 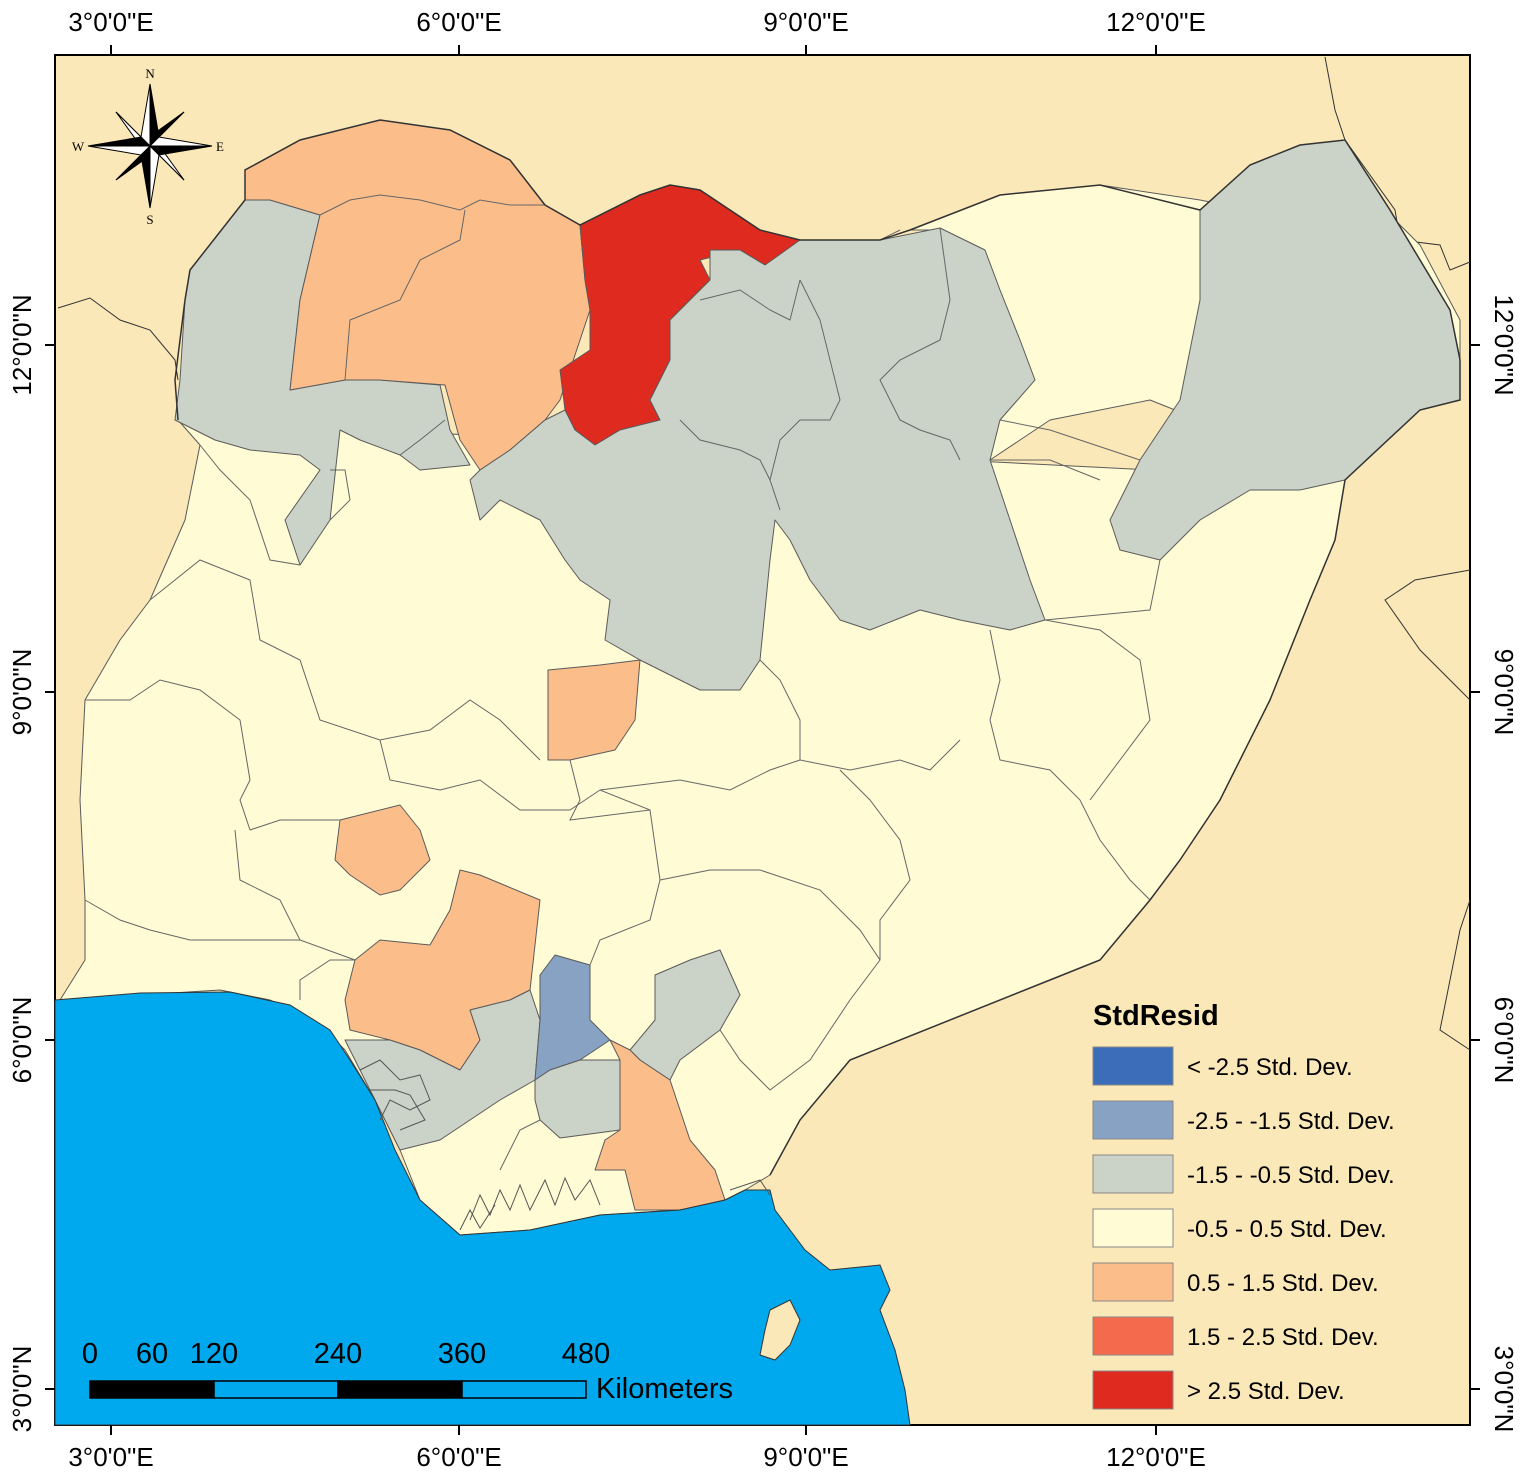 I want to click on scale-unit-label: Kilometers, so click(x=664, y=1389).